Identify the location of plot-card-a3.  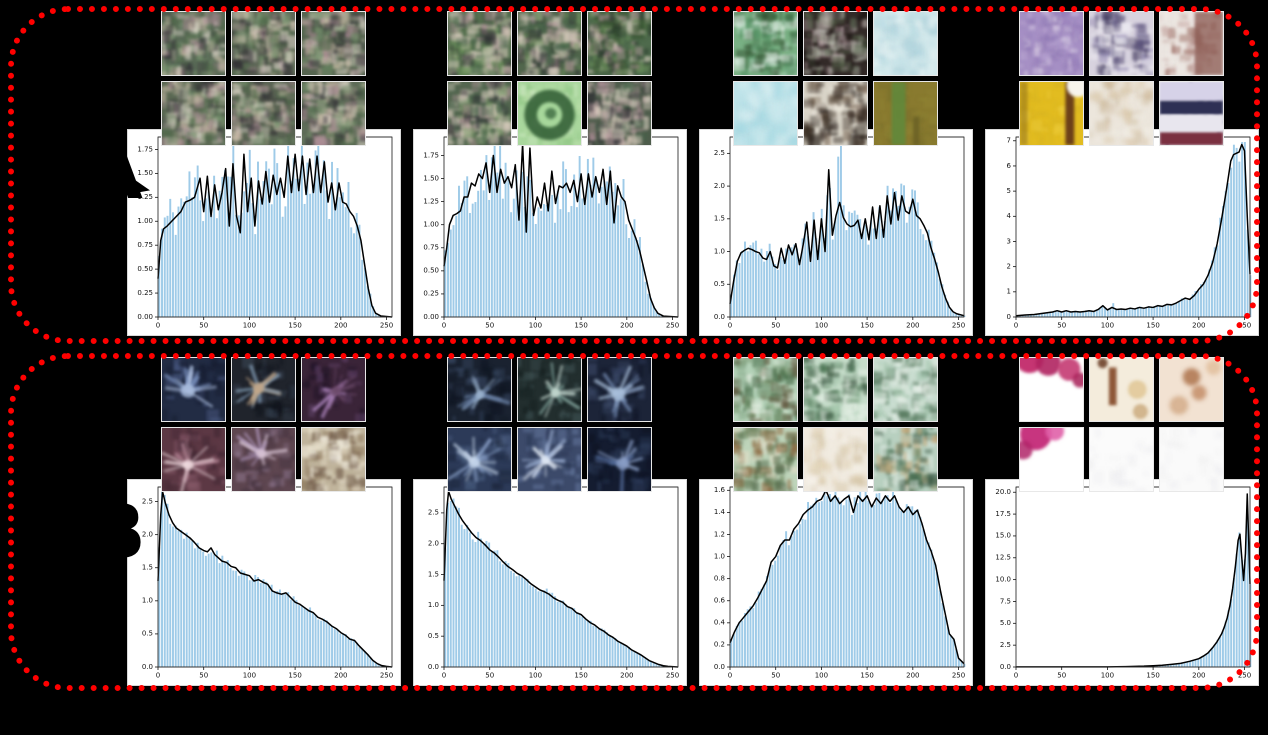
(836, 232).